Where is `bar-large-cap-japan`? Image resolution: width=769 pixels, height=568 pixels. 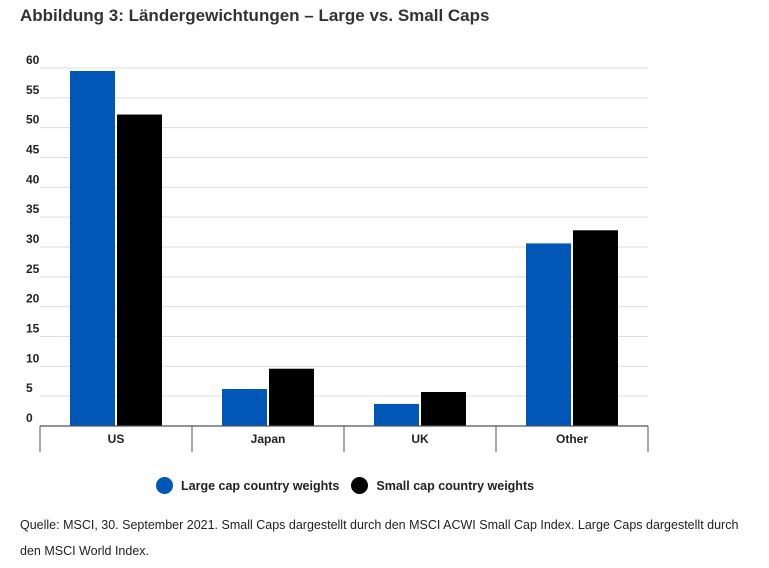 bar-large-cap-japan is located at coordinates (244, 407).